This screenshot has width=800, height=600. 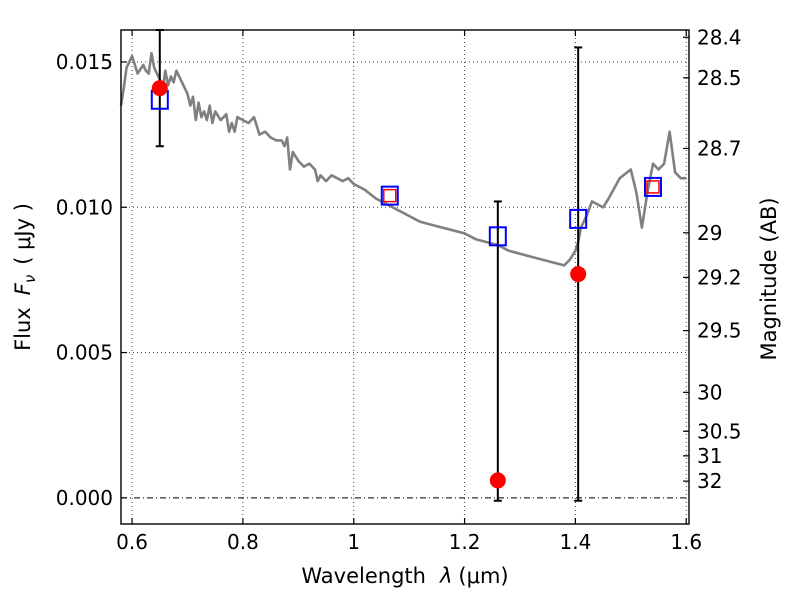 I want to click on y-tick-label: 0.000, so click(x=84, y=498).